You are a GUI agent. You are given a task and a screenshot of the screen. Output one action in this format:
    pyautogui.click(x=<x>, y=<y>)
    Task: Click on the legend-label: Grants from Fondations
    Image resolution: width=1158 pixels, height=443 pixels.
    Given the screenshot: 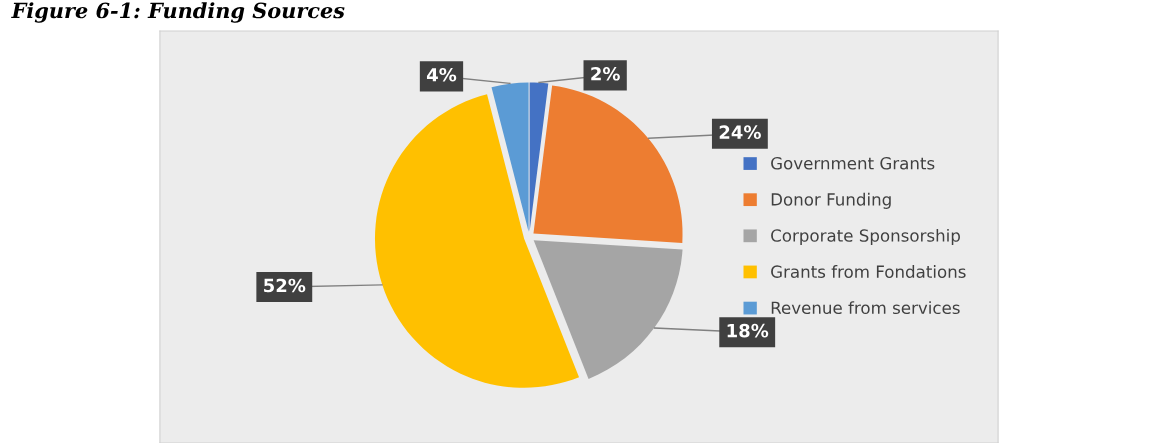 What is the action you would take?
    pyautogui.click(x=868, y=271)
    